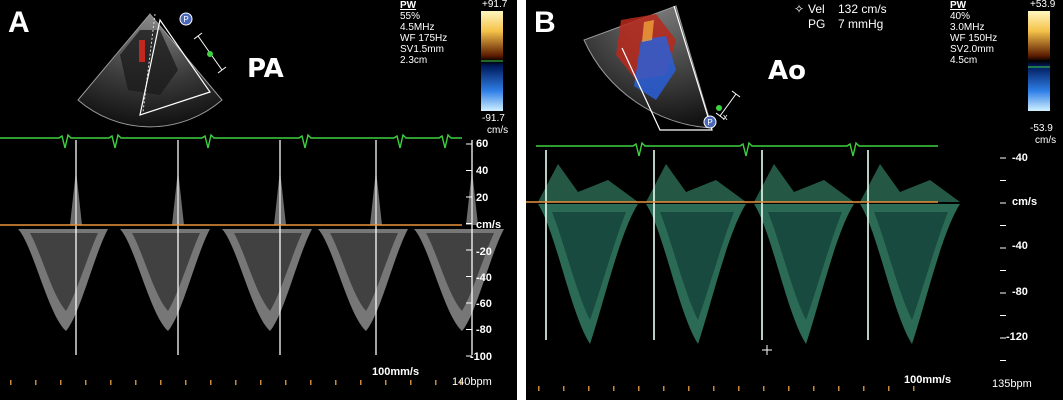 Image resolution: width=1063 pixels, height=400 pixels. I want to click on heart-rate: 140bpm, so click(472, 382).